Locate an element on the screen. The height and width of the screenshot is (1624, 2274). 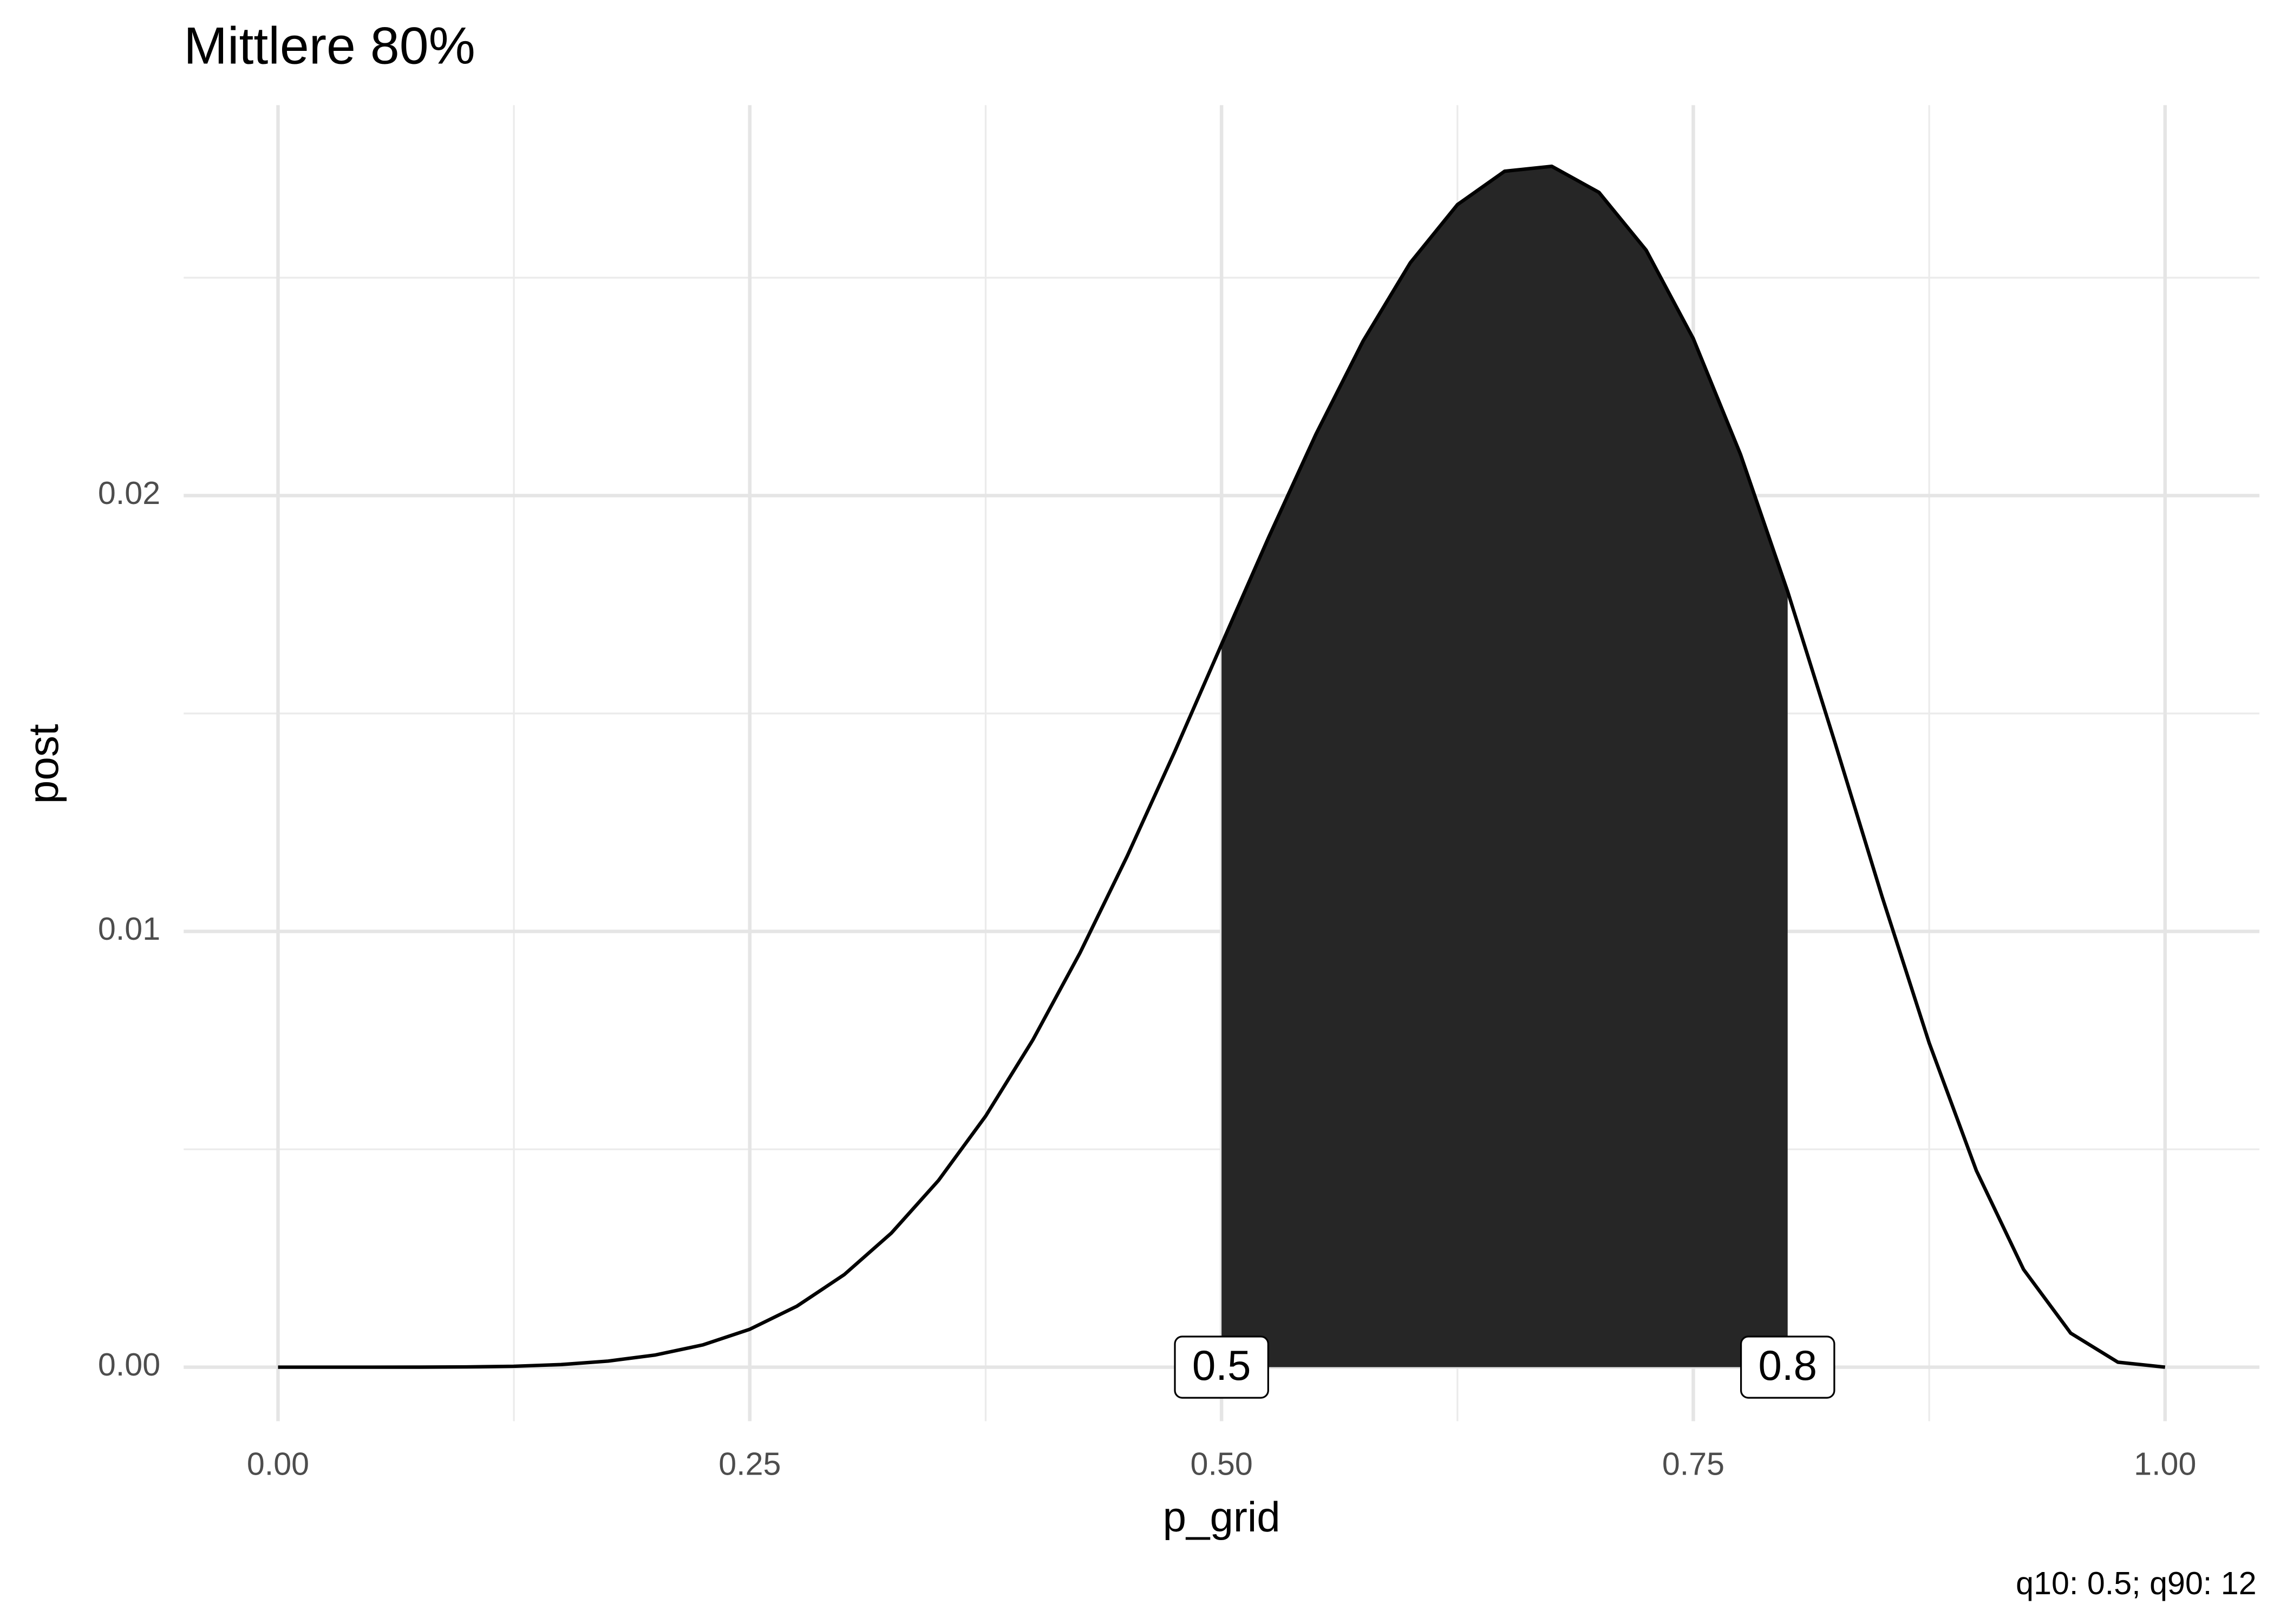
x-tick-label: 0.75 is located at coordinates (1693, 1464).